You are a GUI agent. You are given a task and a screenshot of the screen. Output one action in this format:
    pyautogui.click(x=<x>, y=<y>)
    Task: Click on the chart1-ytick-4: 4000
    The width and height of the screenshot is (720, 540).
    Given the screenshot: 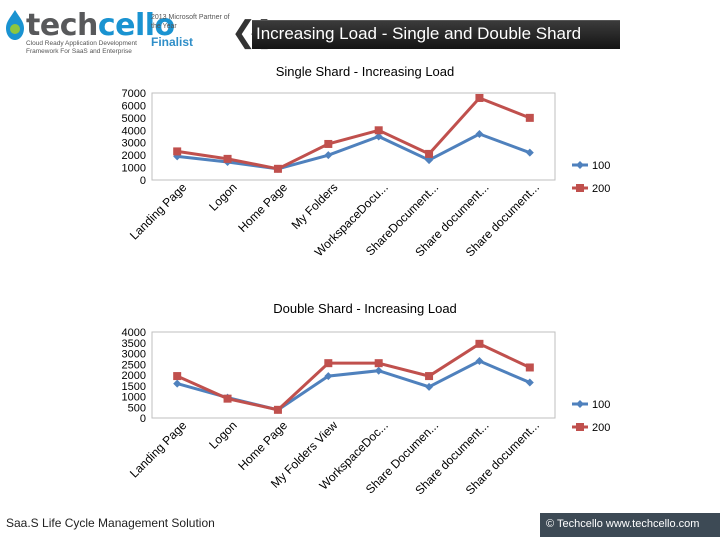 What is the action you would take?
    pyautogui.click(x=134, y=131)
    